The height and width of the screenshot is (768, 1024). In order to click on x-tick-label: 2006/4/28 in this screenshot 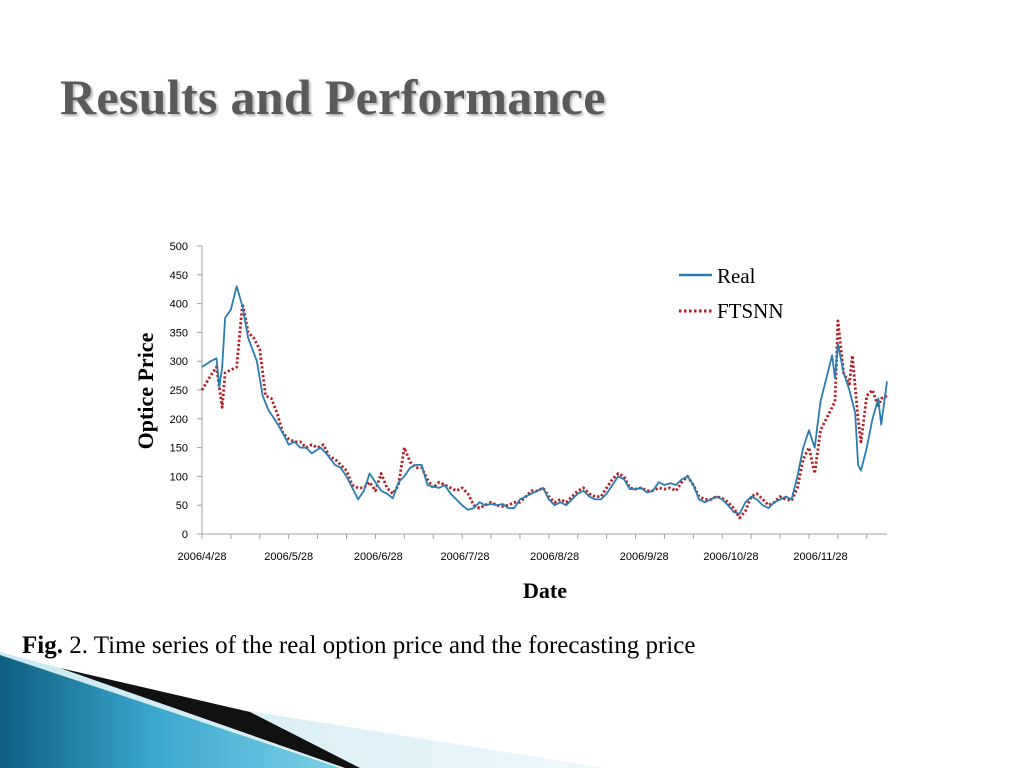, I will do `click(202, 557)`.